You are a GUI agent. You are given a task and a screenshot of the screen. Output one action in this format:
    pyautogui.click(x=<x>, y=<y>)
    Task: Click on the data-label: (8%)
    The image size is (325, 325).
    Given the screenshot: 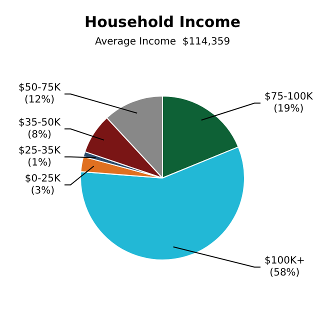 What is the action you would take?
    pyautogui.click(x=40, y=135)
    